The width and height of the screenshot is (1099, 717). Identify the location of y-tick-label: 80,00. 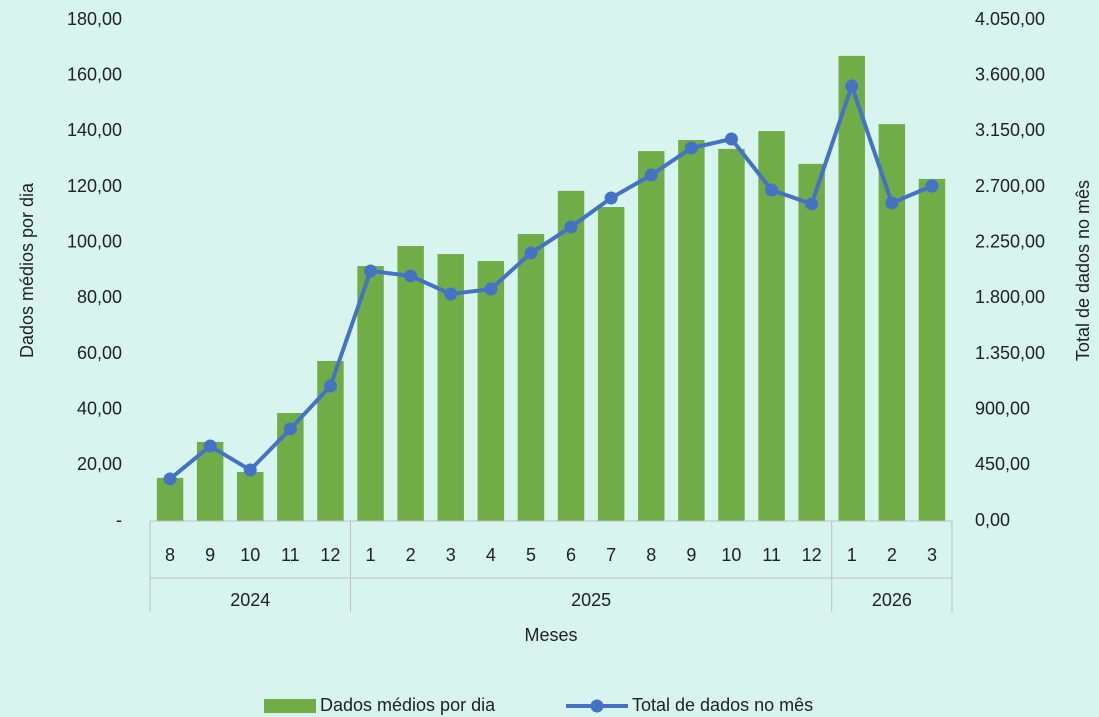
(99, 297).